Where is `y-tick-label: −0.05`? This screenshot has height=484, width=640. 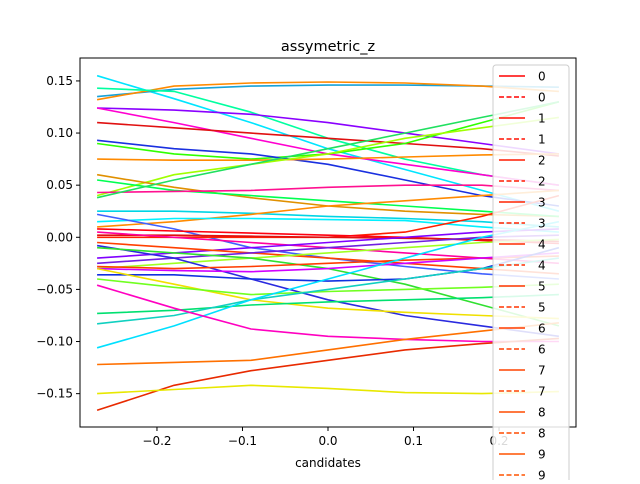 y-tick-label: −0.05 is located at coordinates (54, 289).